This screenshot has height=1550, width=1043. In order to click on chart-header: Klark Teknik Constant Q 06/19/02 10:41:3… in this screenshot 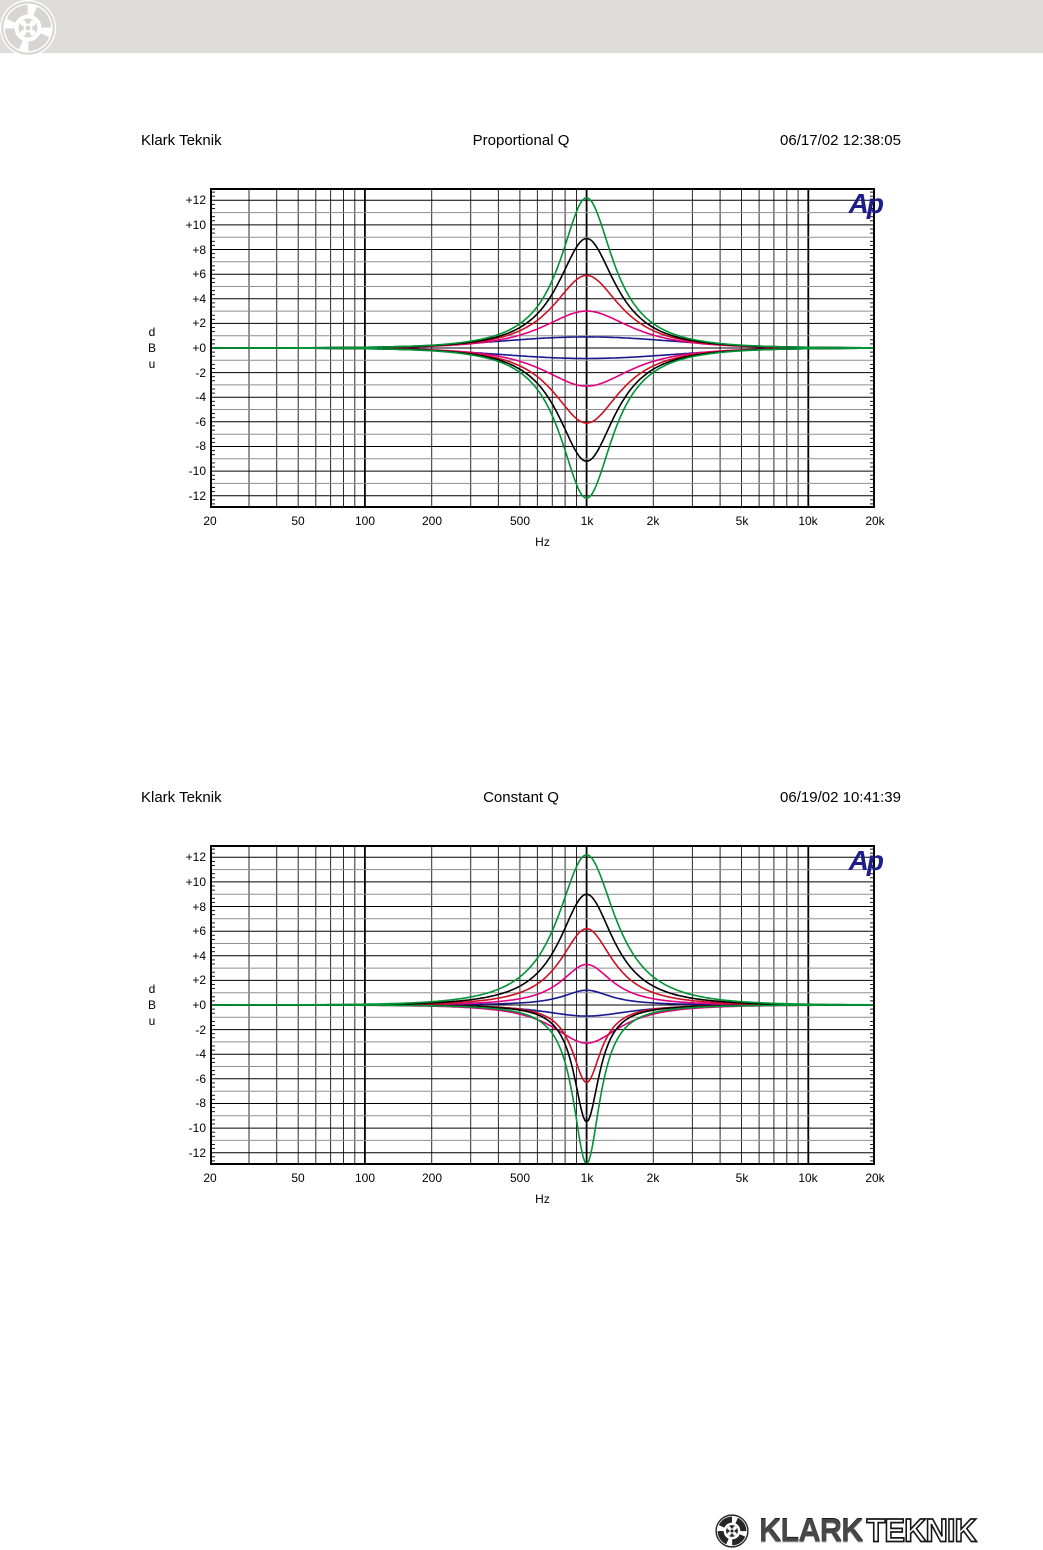, I will do `click(521, 799)`.